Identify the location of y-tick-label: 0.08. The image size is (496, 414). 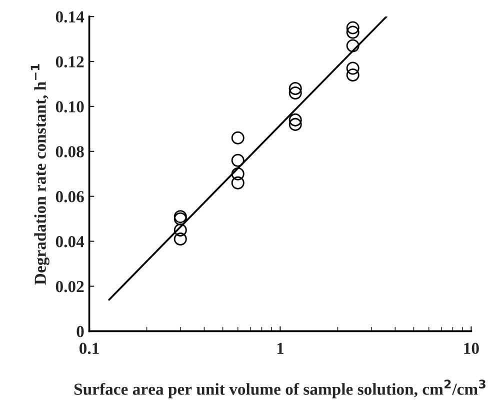
(70, 152).